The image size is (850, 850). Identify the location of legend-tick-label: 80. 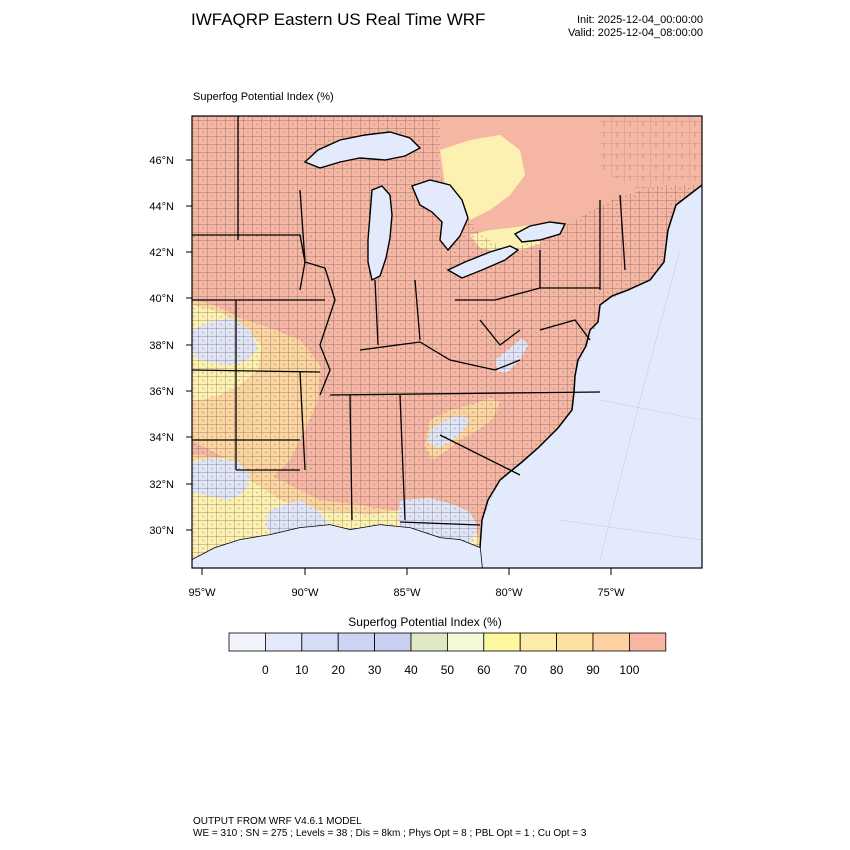
(557, 670).